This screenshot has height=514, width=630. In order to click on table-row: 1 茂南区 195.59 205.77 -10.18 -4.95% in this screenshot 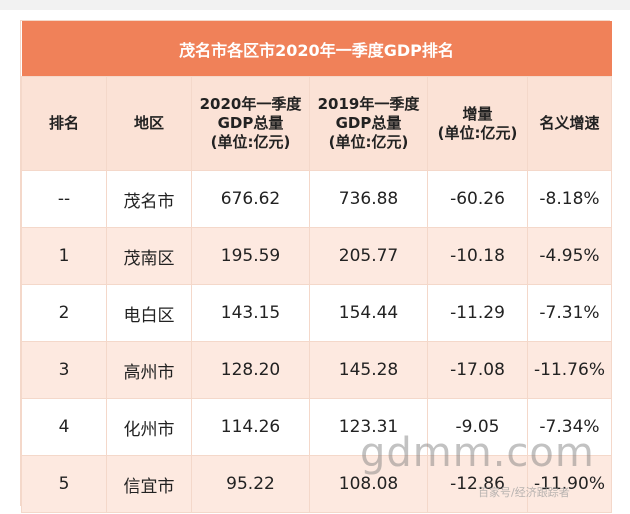, I will do `click(316, 256)`.